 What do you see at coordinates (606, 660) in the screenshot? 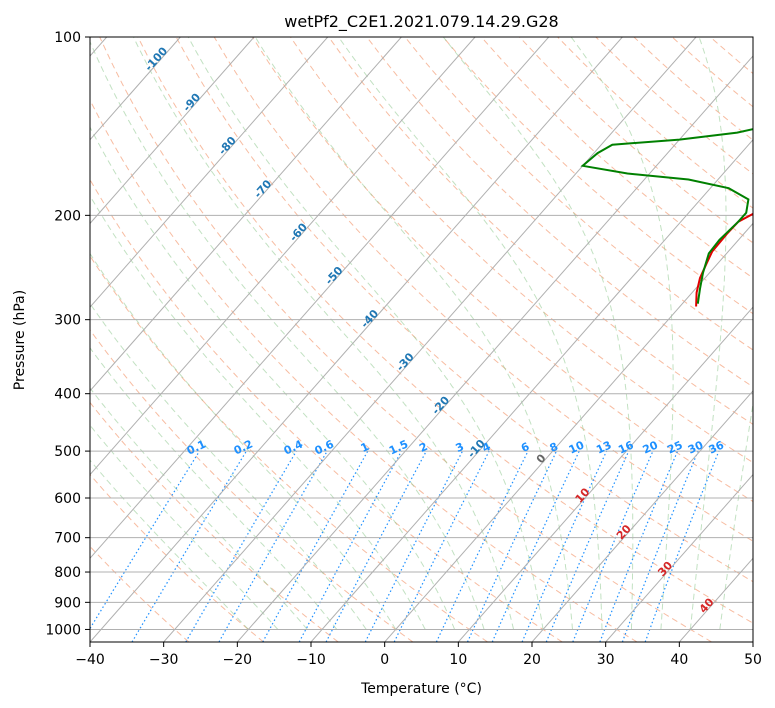
I see `x-tick-label: 30` at bounding box center [606, 660].